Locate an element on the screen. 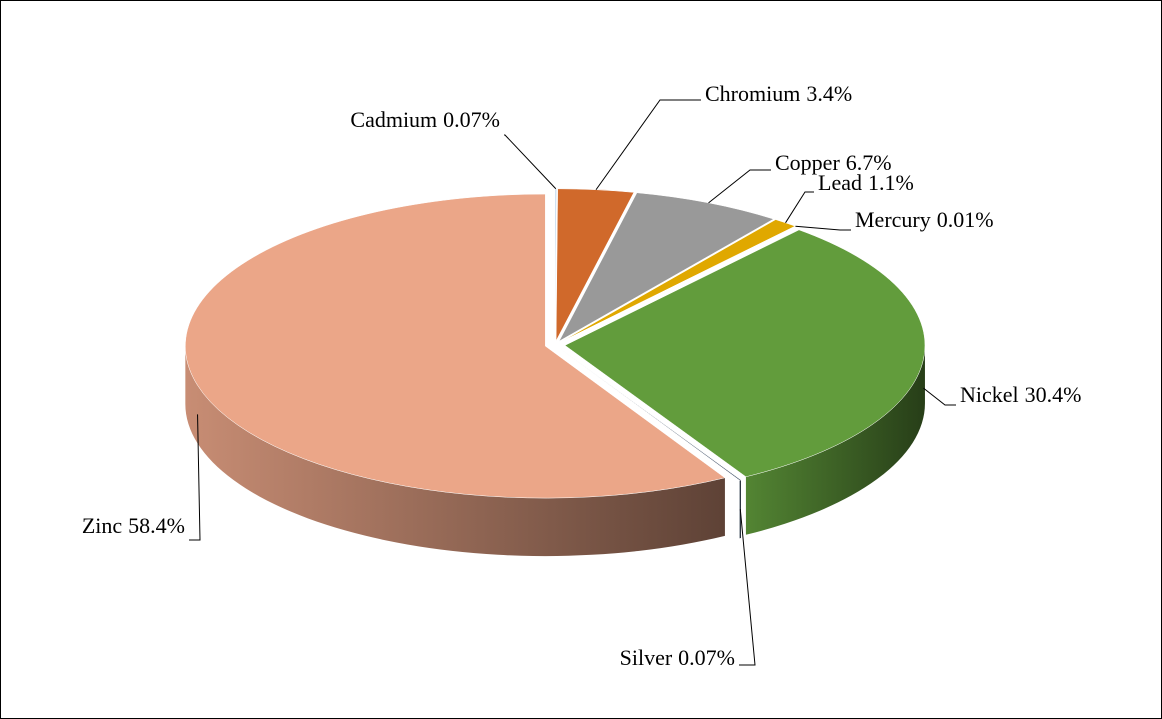 This screenshot has height=719, width=1162. label-value: 30.4% is located at coordinates (1053, 394).